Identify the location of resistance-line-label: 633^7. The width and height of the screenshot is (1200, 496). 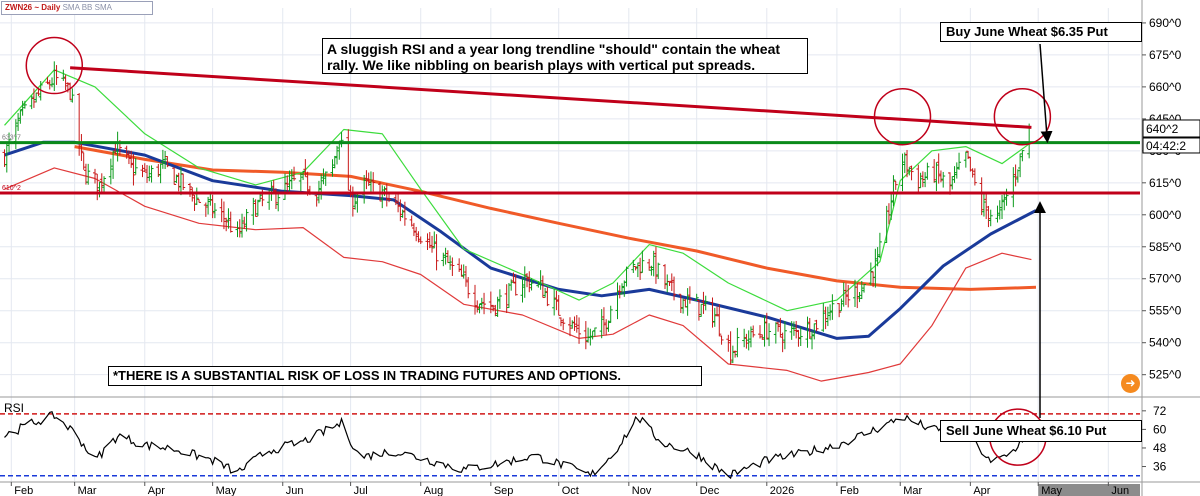
(11, 138).